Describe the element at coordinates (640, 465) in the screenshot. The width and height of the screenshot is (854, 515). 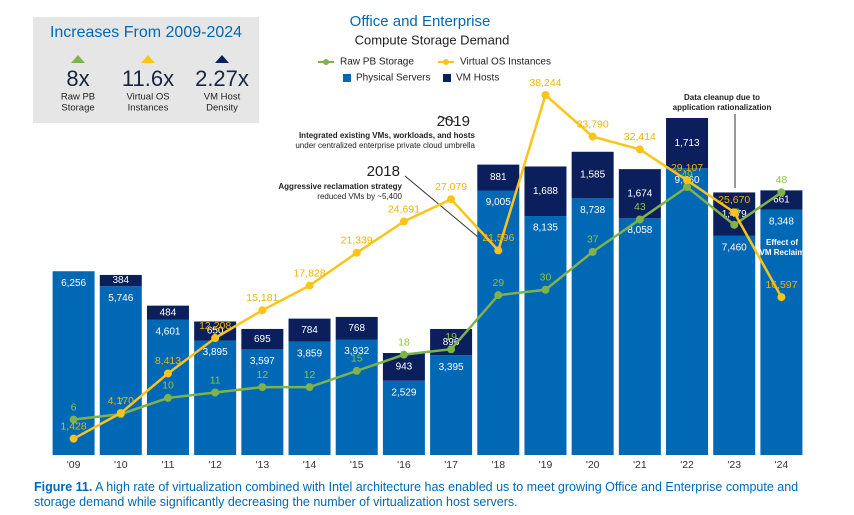
I see `x-tick-label: '21` at that location.